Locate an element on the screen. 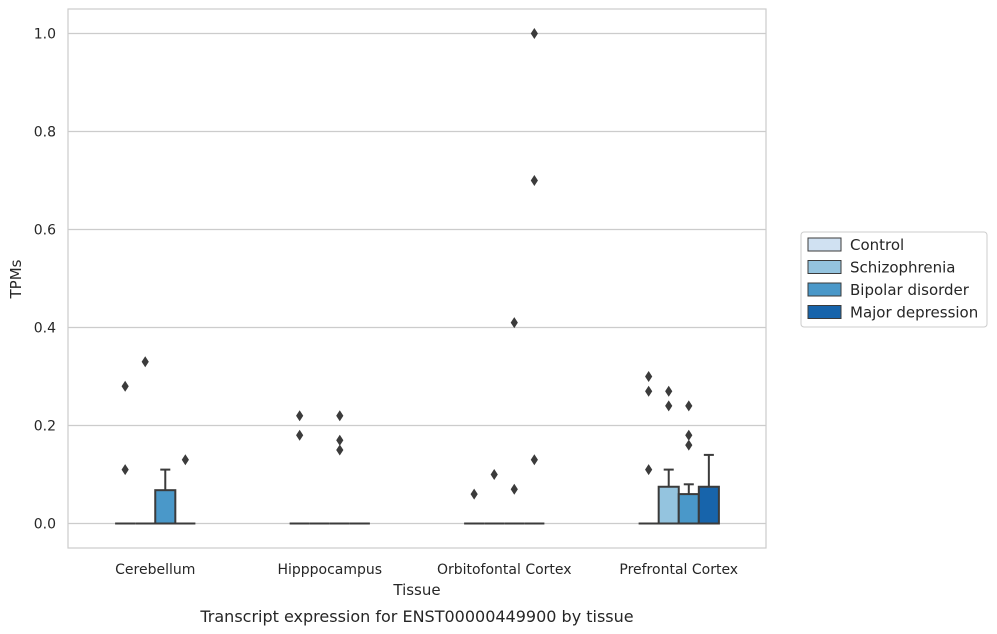  x-tick-label: Orbitofontal Cortex is located at coordinates (504, 570).